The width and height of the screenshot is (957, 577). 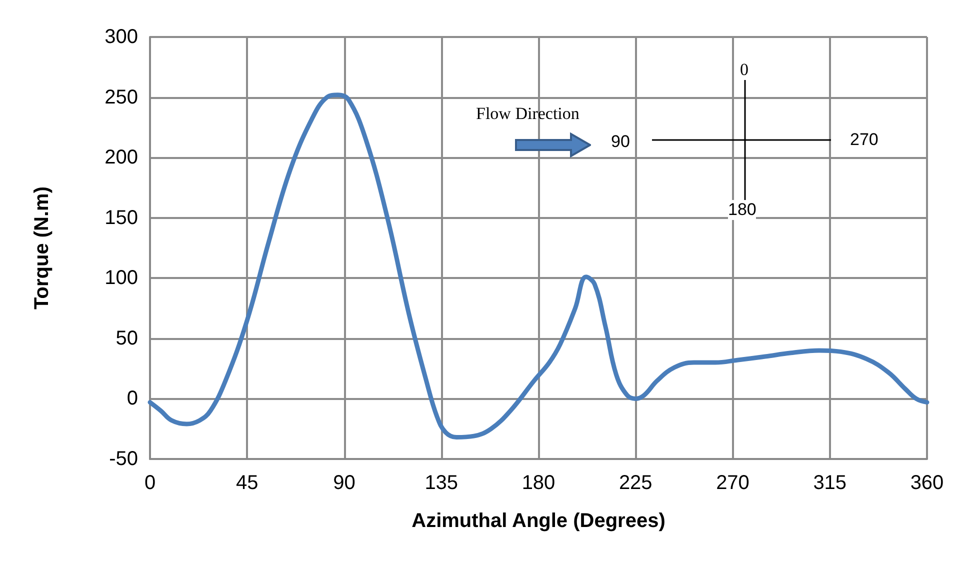 What do you see at coordinates (744, 70) in the screenshot?
I see `annotation: 0` at bounding box center [744, 70].